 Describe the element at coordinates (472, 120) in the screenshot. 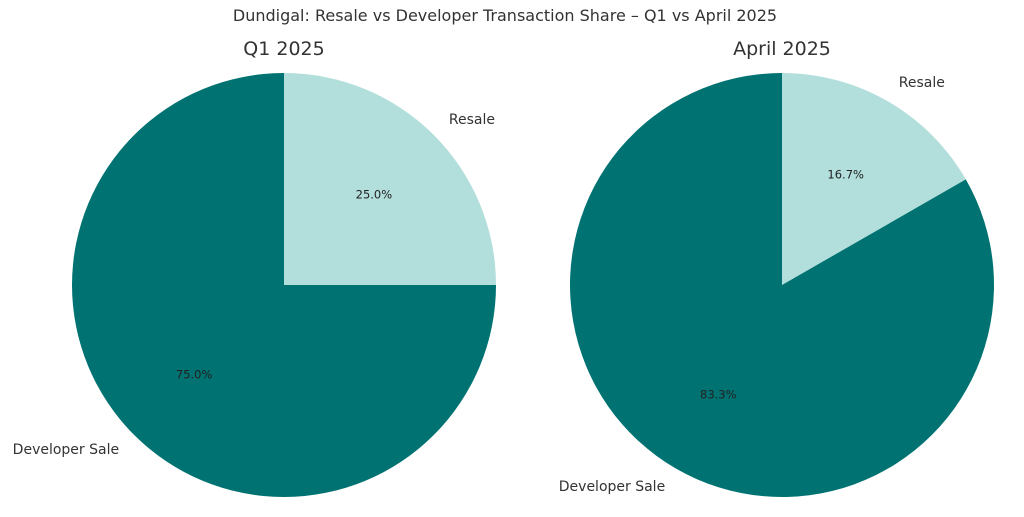

I see `pie-category-label-resale-q1: Resale` at that location.